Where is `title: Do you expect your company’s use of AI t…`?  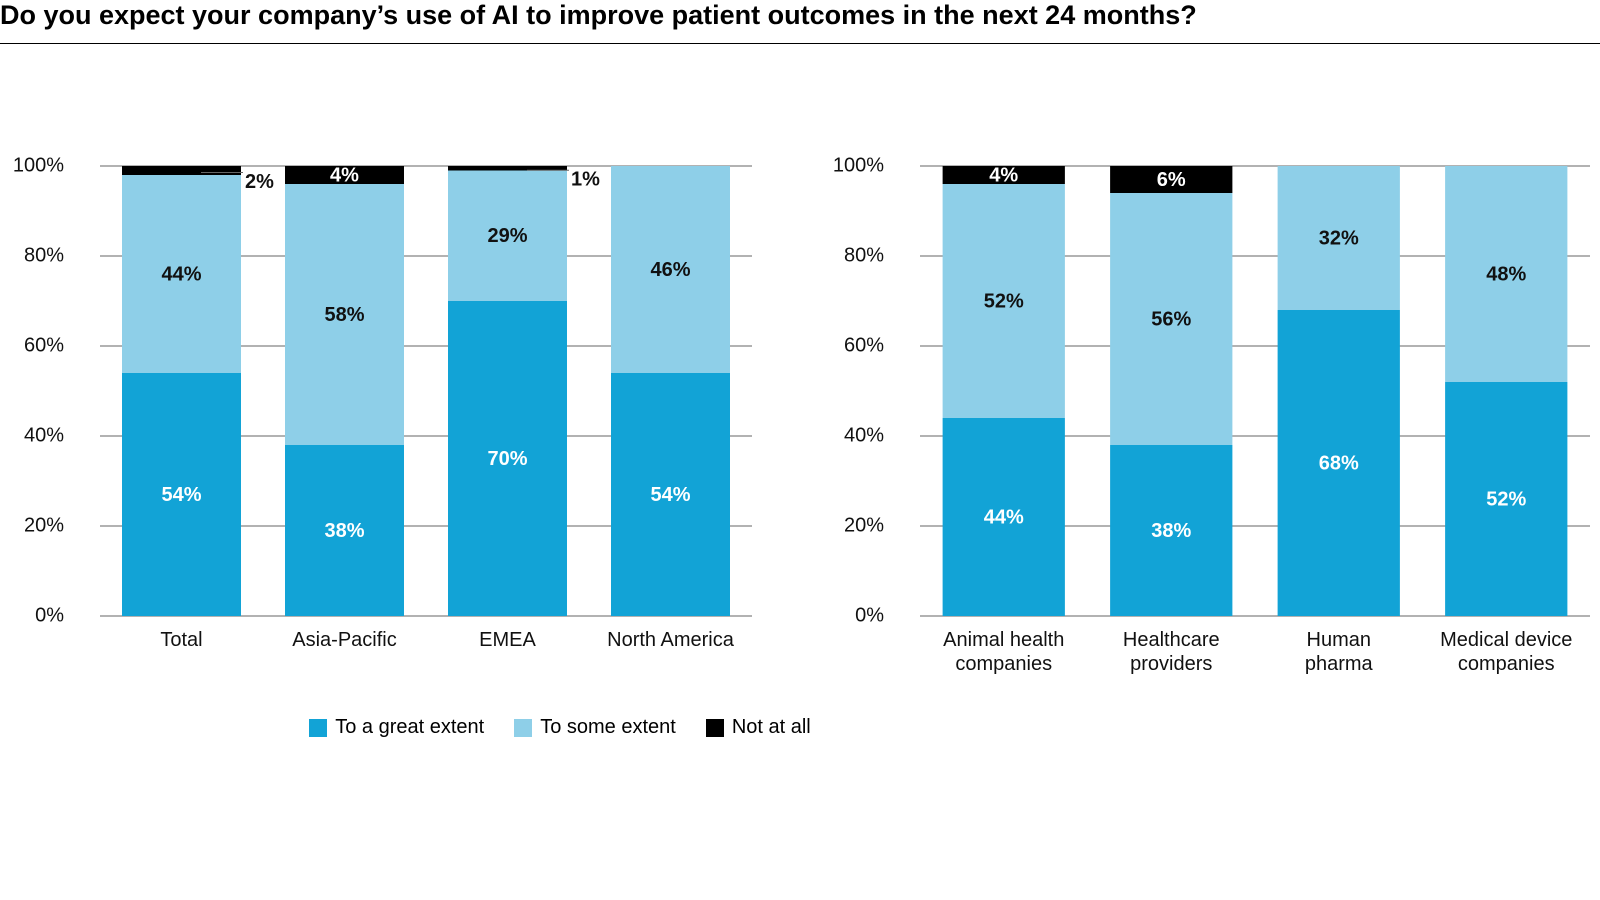
title: Do you expect your company’s use of AI t… is located at coordinates (598, 15).